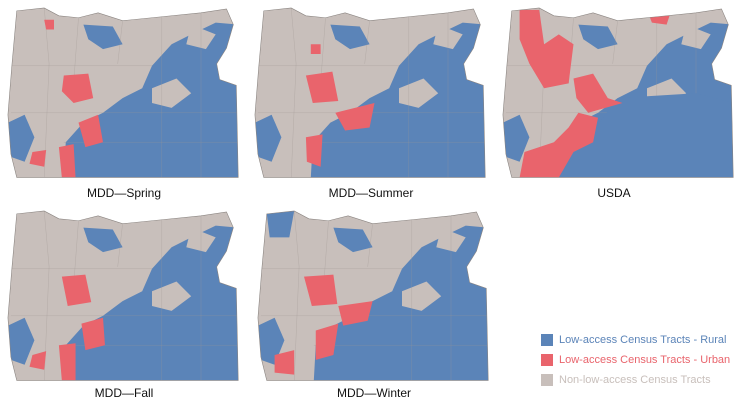 This screenshot has height=405, width=740. What do you see at coordinates (374, 393) in the screenshot?
I see `map-title: MDD—Winter` at bounding box center [374, 393].